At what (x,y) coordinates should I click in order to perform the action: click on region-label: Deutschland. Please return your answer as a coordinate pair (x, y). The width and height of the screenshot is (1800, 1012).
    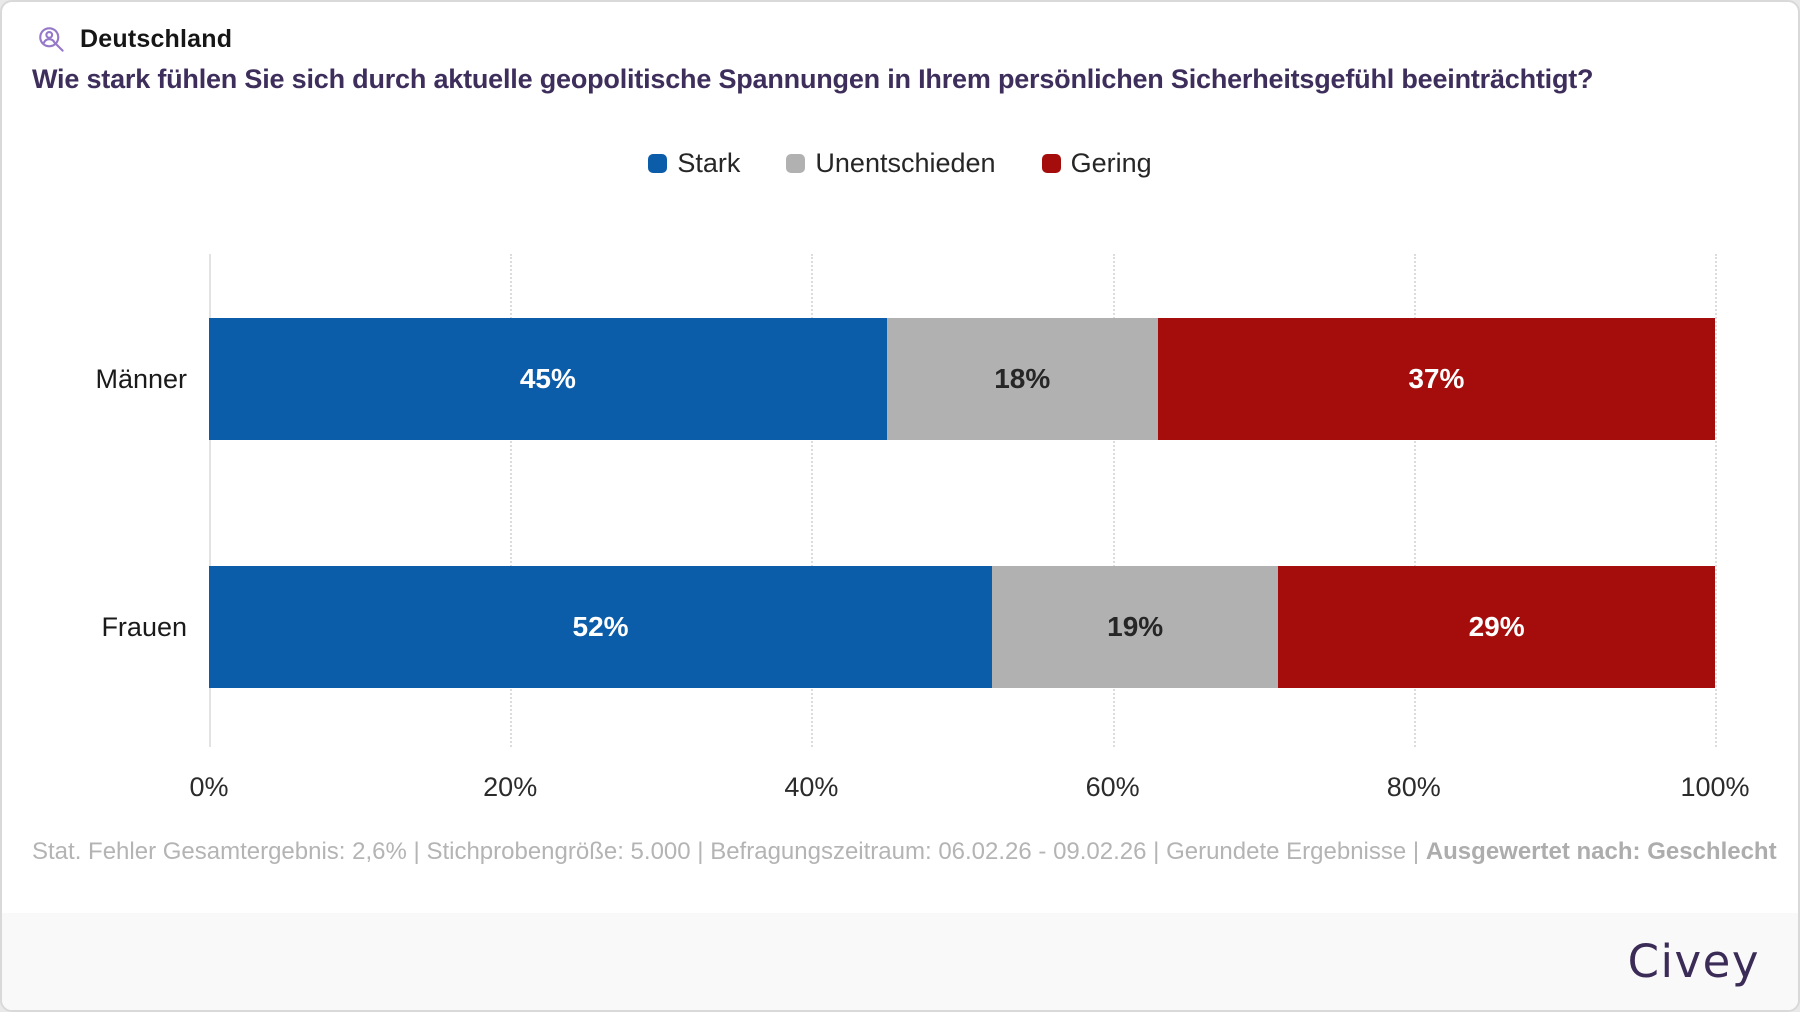
    Looking at the image, I should click on (156, 38).